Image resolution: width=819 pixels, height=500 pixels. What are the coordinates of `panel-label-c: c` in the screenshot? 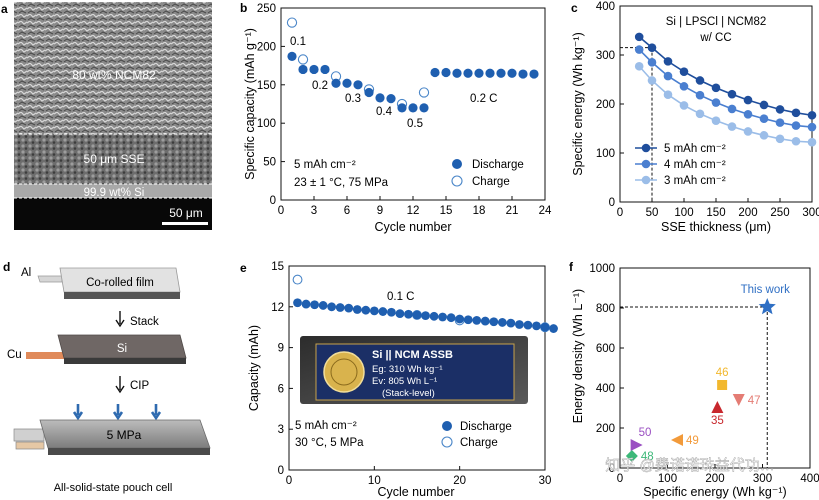 It's located at (574, 8).